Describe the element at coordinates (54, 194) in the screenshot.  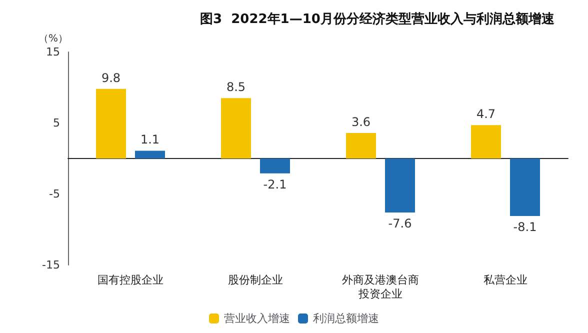
I see `y-tick-label: -5` at that location.